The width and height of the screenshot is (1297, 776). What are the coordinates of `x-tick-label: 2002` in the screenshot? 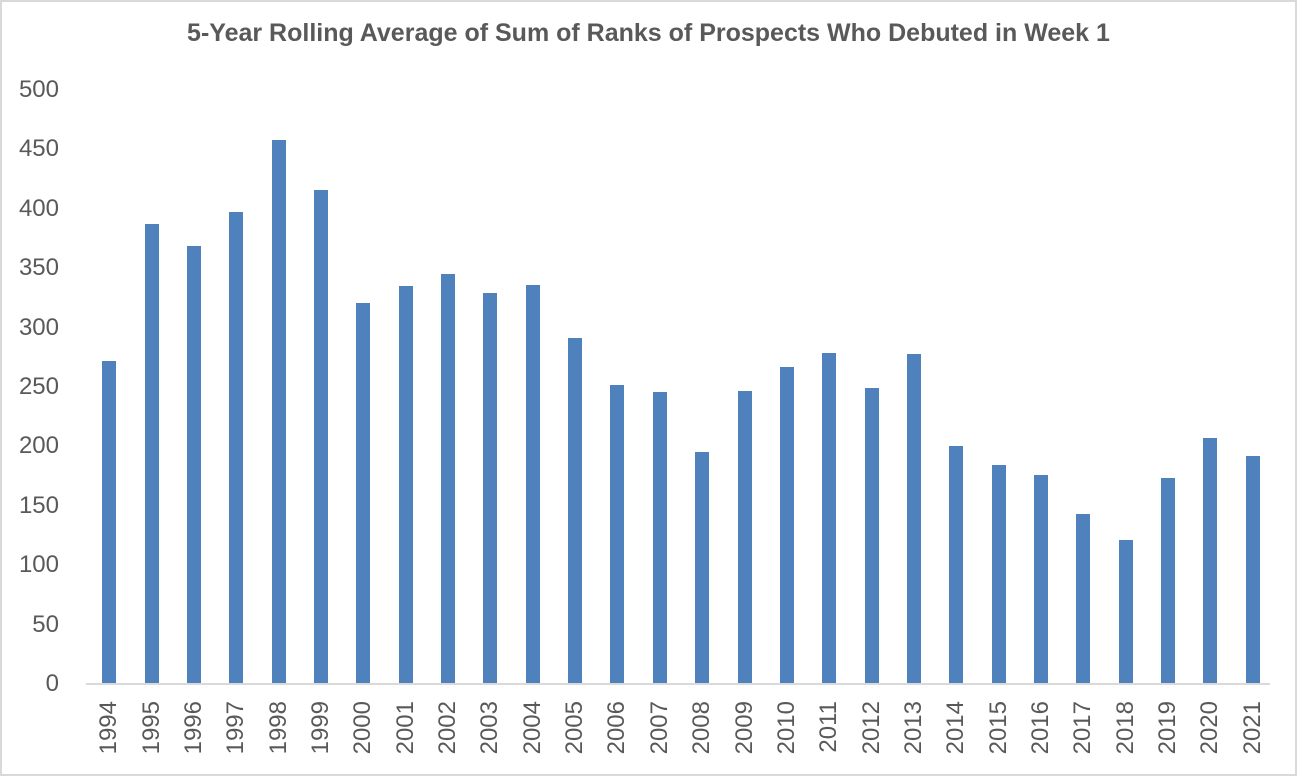 It's located at (448, 728).